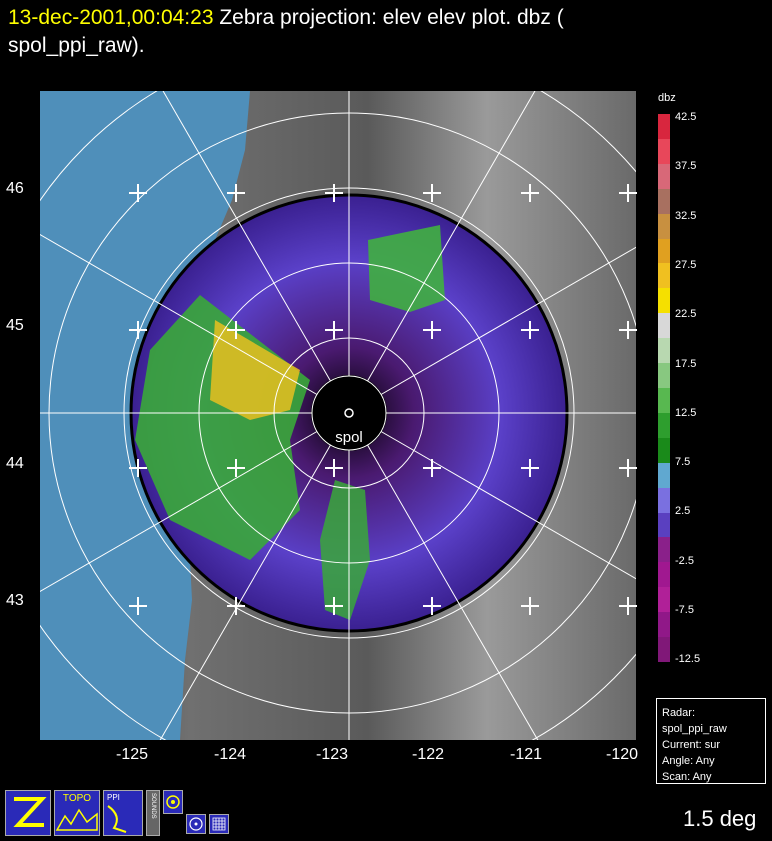 This screenshot has height=841, width=772. I want to click on sounds-button: SOUNDS, so click(153, 813).